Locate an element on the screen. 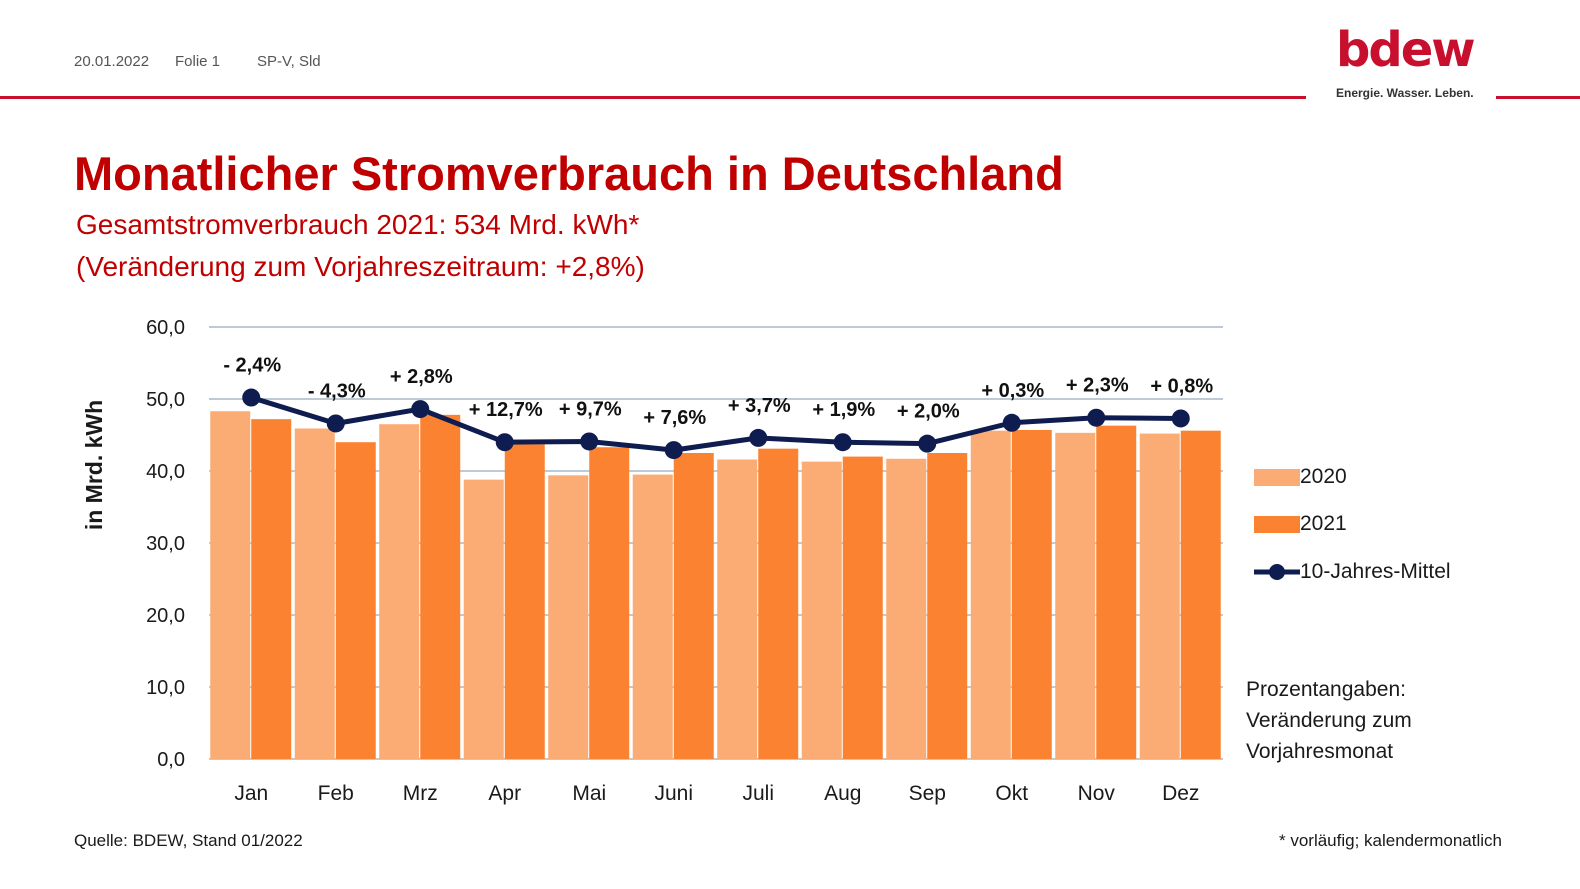 Image resolution: width=1580 pixels, height=889 pixels. legend-swatch-2020 is located at coordinates (1277, 477).